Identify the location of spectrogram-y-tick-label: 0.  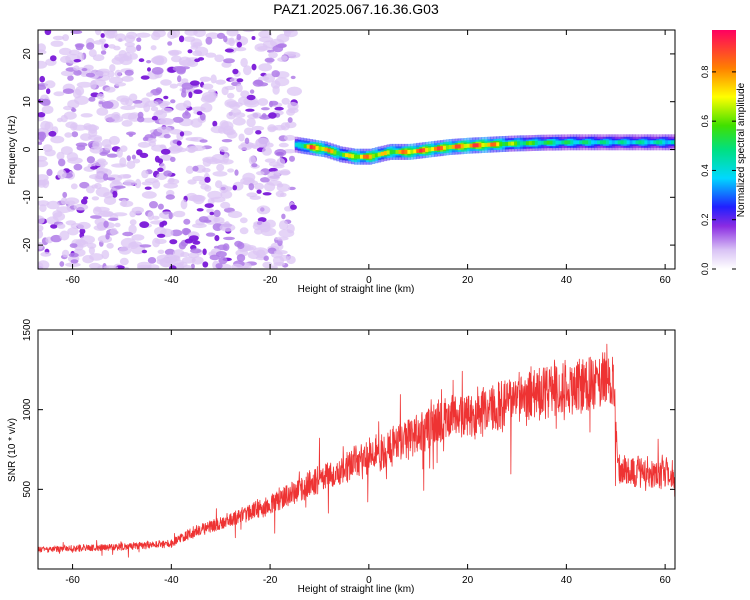
(27, 149).